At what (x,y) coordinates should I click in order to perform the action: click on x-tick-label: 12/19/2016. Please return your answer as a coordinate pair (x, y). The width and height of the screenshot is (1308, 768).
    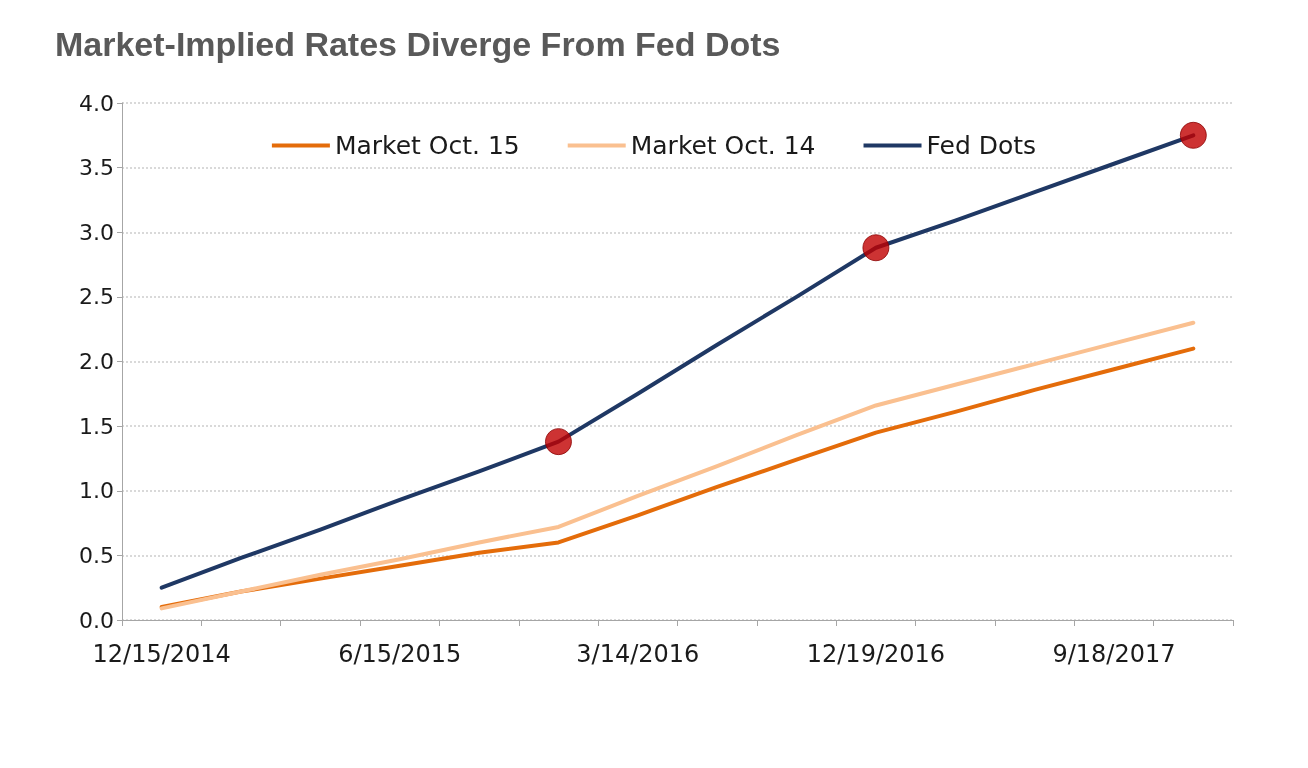
    Looking at the image, I should click on (876, 654).